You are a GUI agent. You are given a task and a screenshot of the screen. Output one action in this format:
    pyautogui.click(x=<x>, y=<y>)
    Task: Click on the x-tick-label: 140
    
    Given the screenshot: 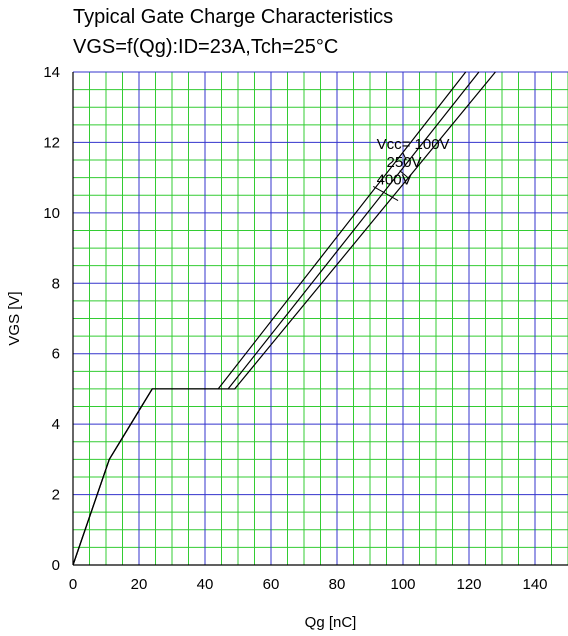 What is the action you would take?
    pyautogui.click(x=534, y=584)
    